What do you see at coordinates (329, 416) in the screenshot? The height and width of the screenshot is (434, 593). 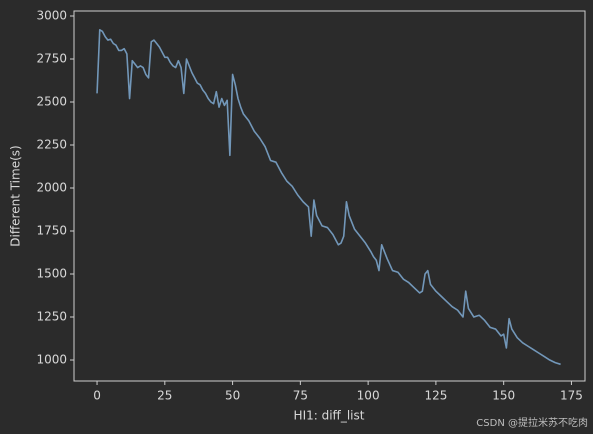 I see `x-axis-label: HI1: diff_list` at bounding box center [329, 416].